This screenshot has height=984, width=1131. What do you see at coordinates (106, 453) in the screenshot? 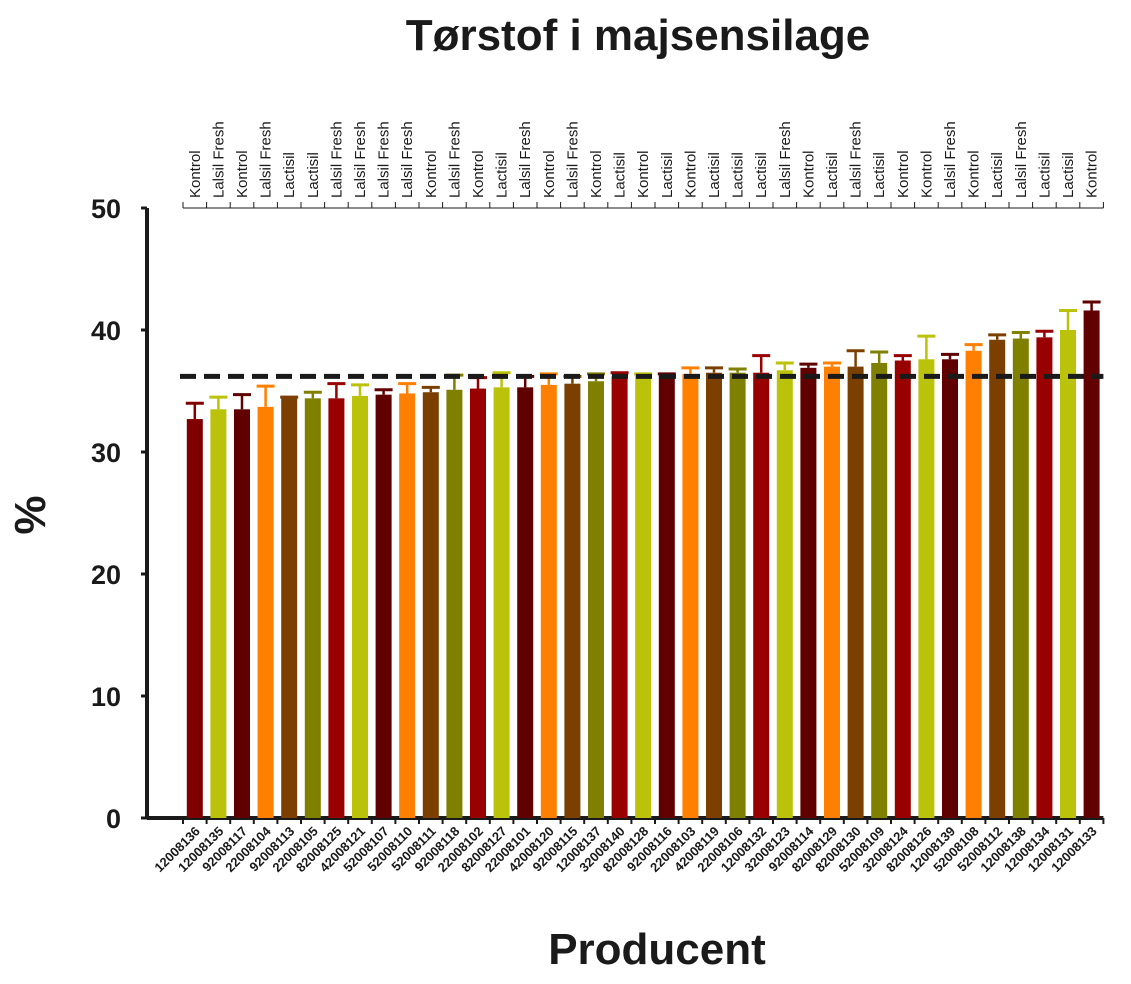
I see `y-tick-label: 30` at bounding box center [106, 453].